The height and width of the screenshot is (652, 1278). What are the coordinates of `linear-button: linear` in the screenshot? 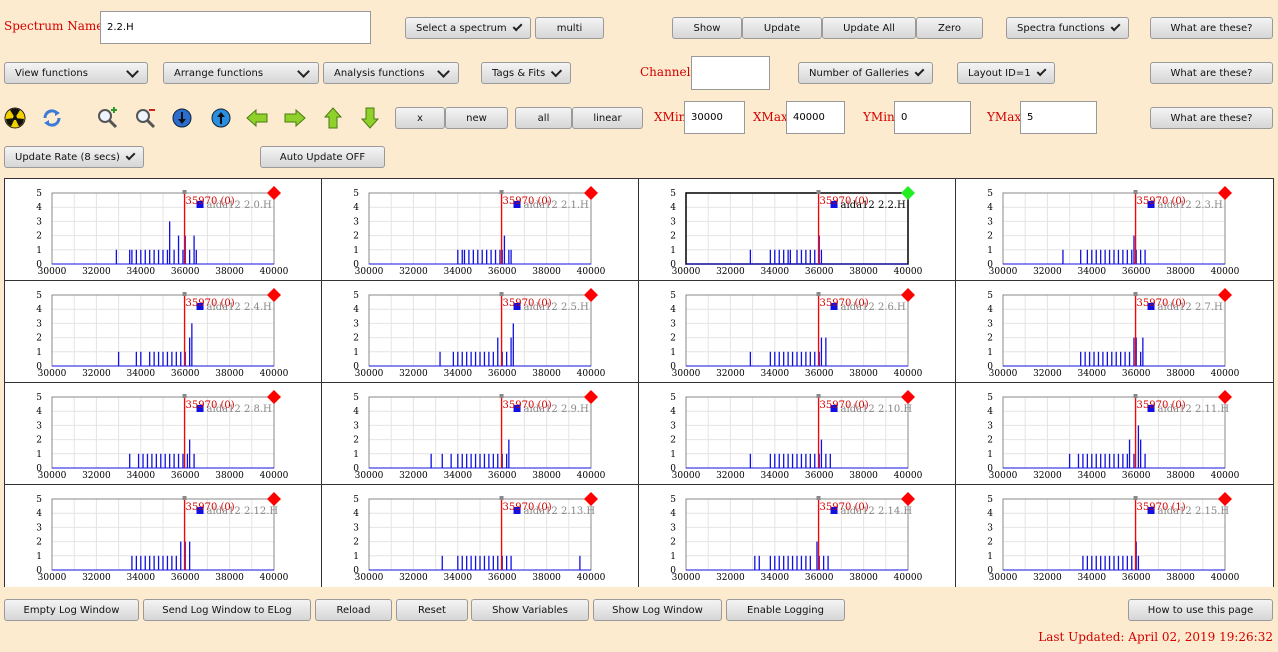 It's located at (607, 118).